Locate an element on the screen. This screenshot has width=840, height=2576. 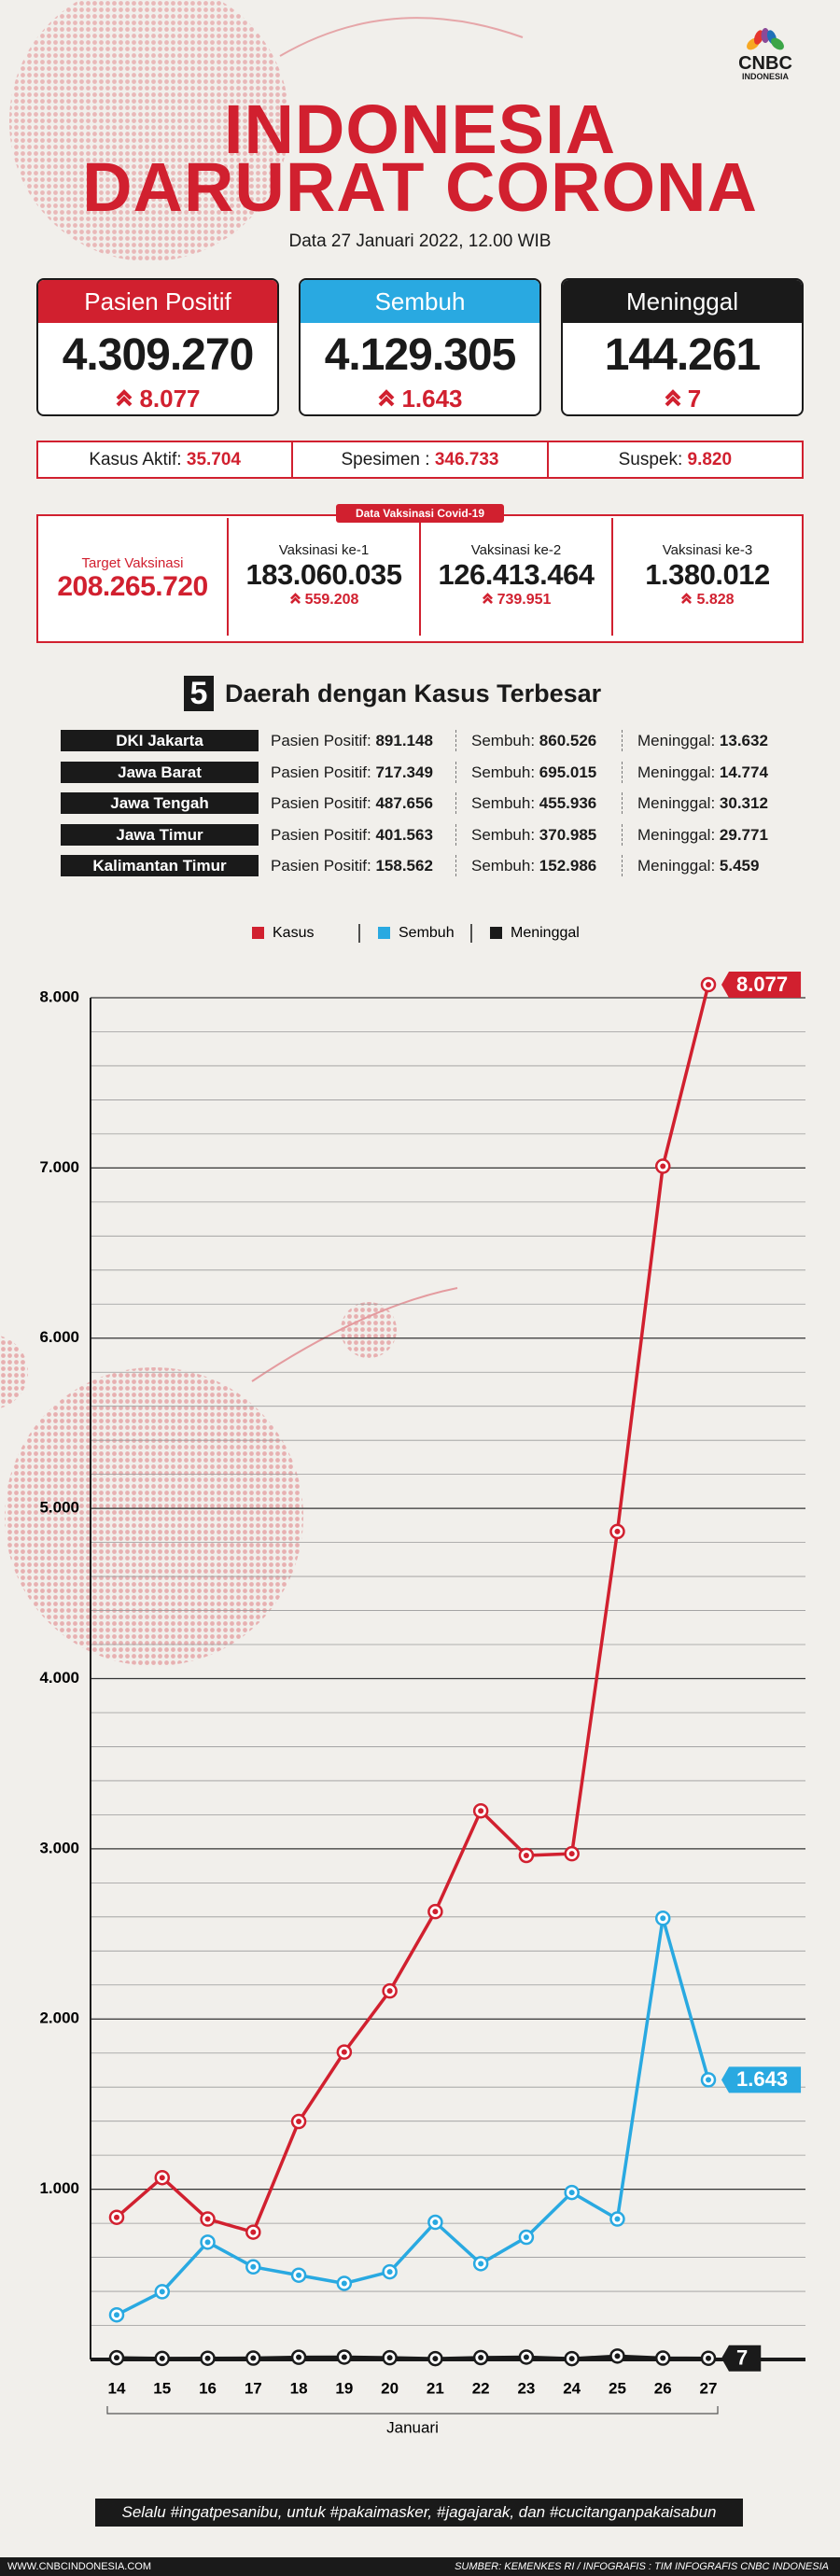
stat: Spesimen : 346.733 is located at coordinates (421, 459).